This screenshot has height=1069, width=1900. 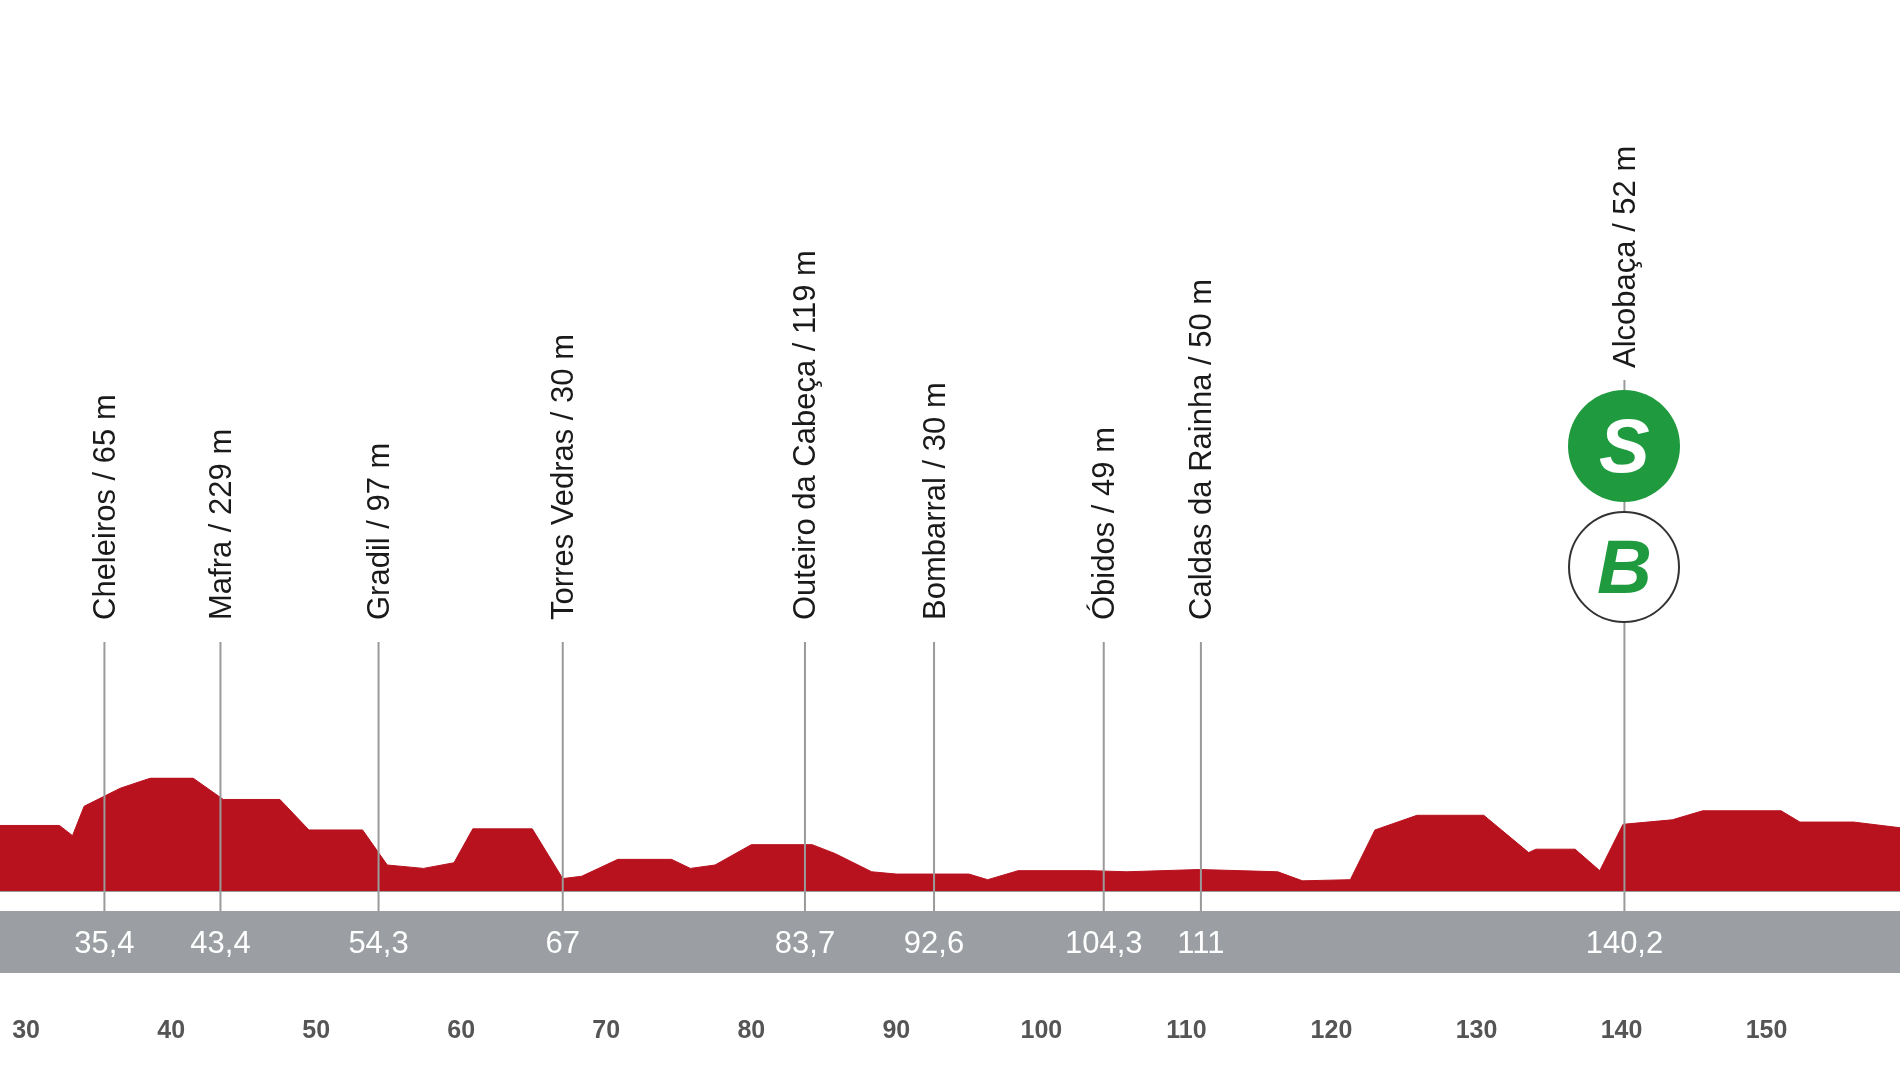 I want to click on text: 83,7, so click(x=805, y=942).